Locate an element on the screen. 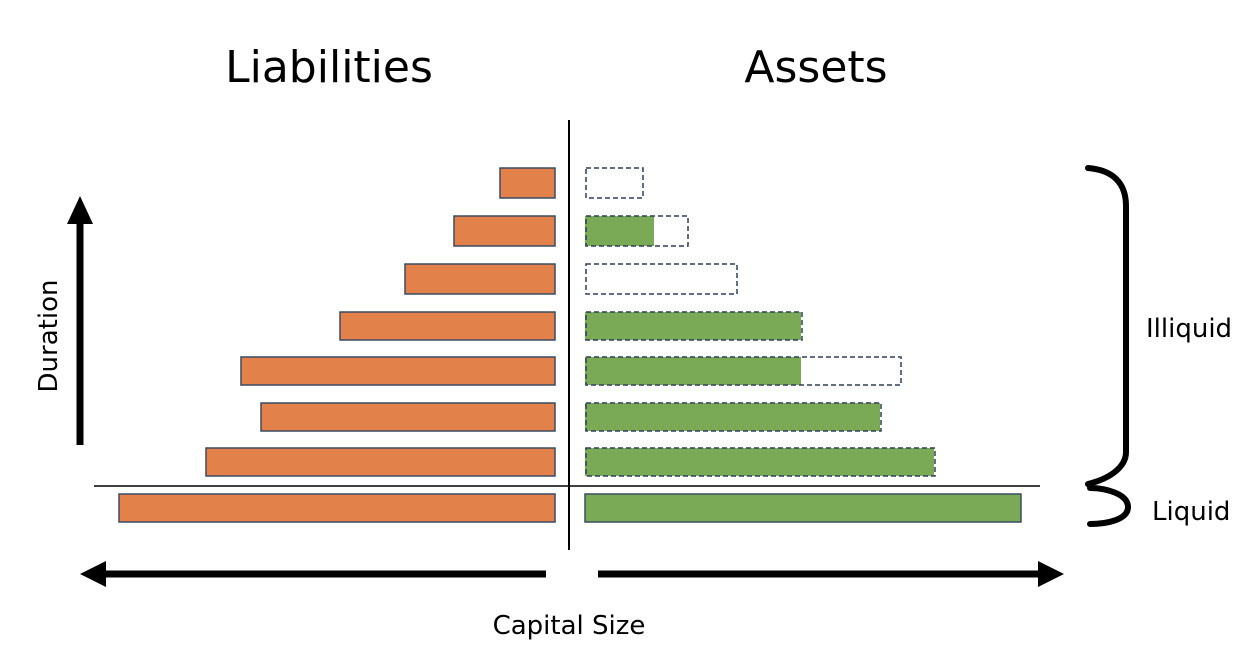  capital-size-right-arrow is located at coordinates (831, 574).